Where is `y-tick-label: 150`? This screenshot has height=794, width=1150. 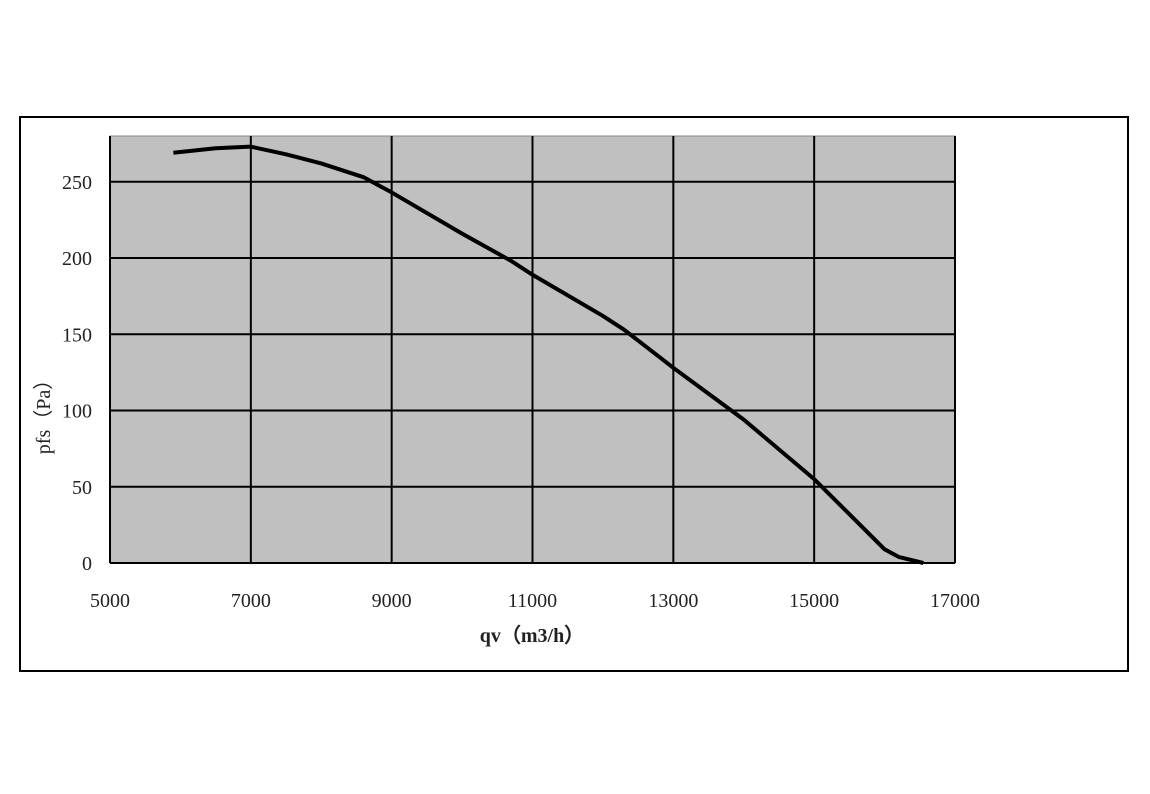 y-tick-label: 150 is located at coordinates (77, 335).